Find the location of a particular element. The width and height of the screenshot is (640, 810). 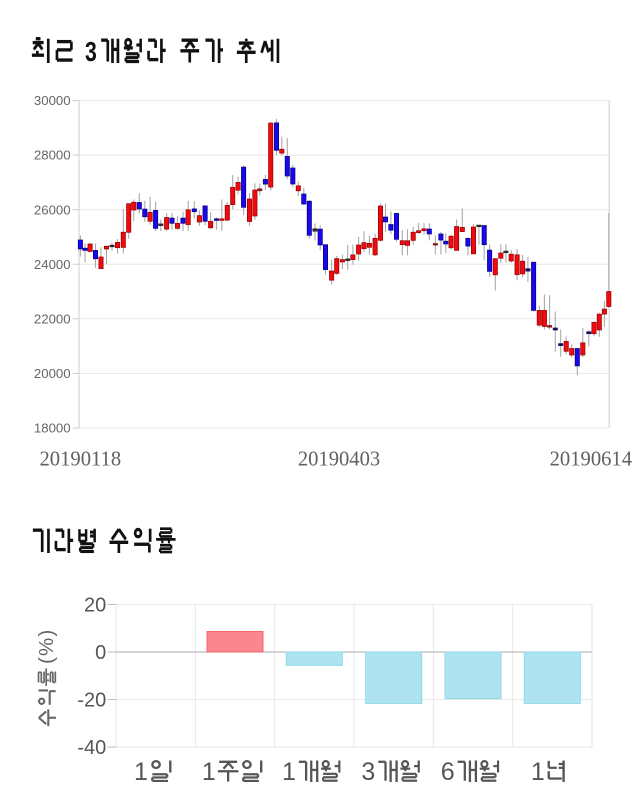

svg-text: 20190403 is located at coordinates (339, 460).